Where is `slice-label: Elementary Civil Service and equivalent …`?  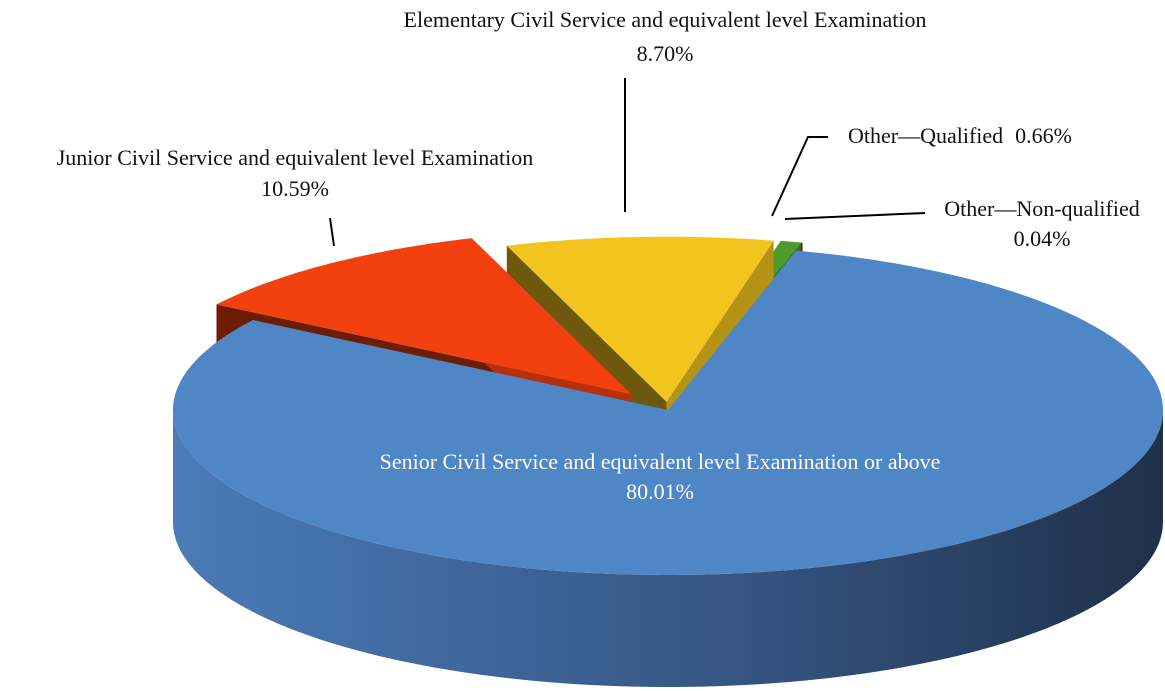 slice-label: Elementary Civil Service and equivalent … is located at coordinates (665, 19).